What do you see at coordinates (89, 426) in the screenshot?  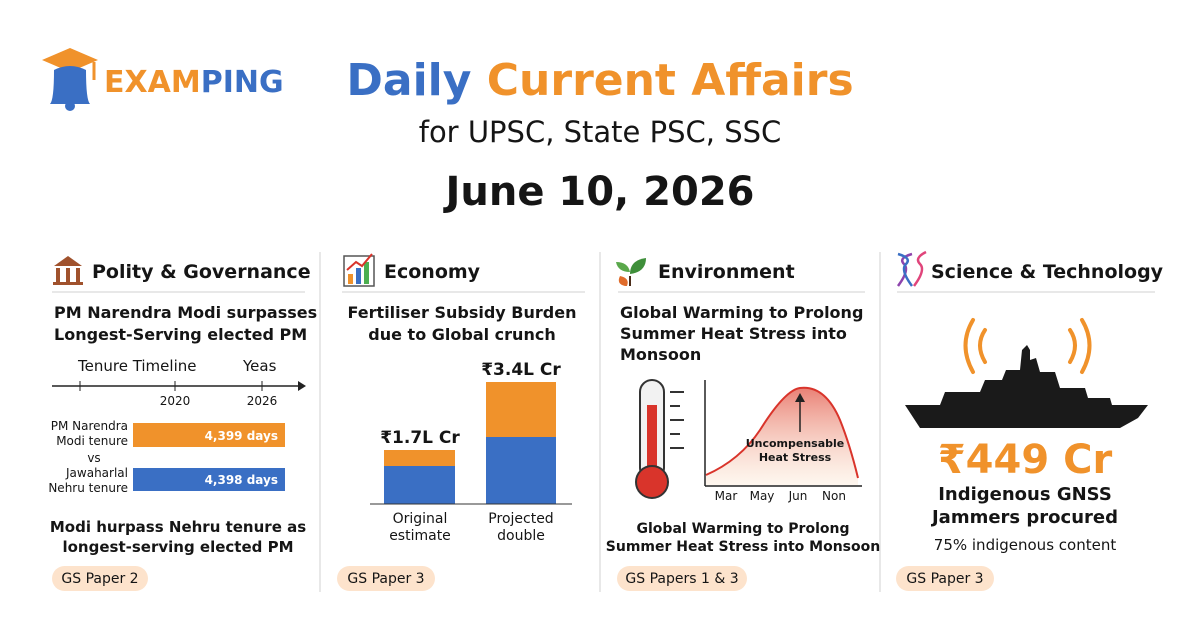 I see `bar-label: PM Narendra` at bounding box center [89, 426].